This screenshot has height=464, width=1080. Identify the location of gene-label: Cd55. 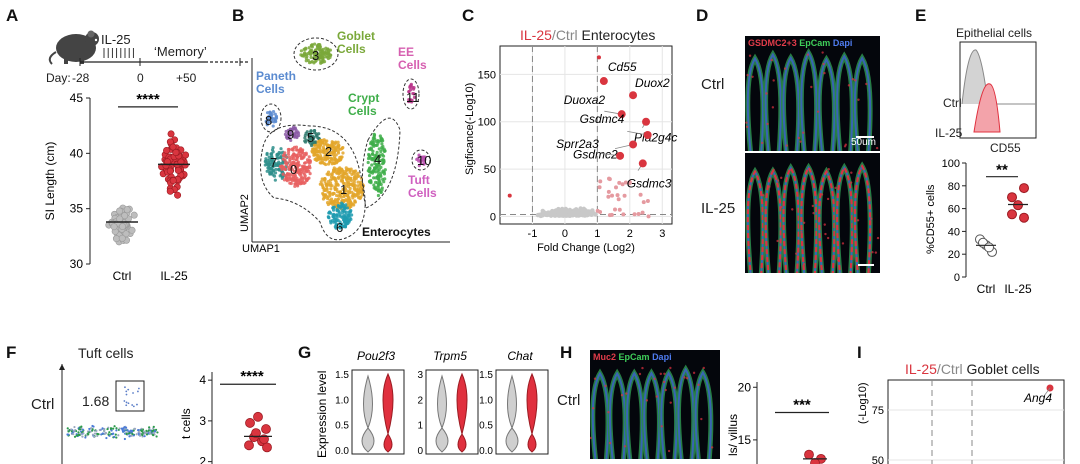
(622, 67).